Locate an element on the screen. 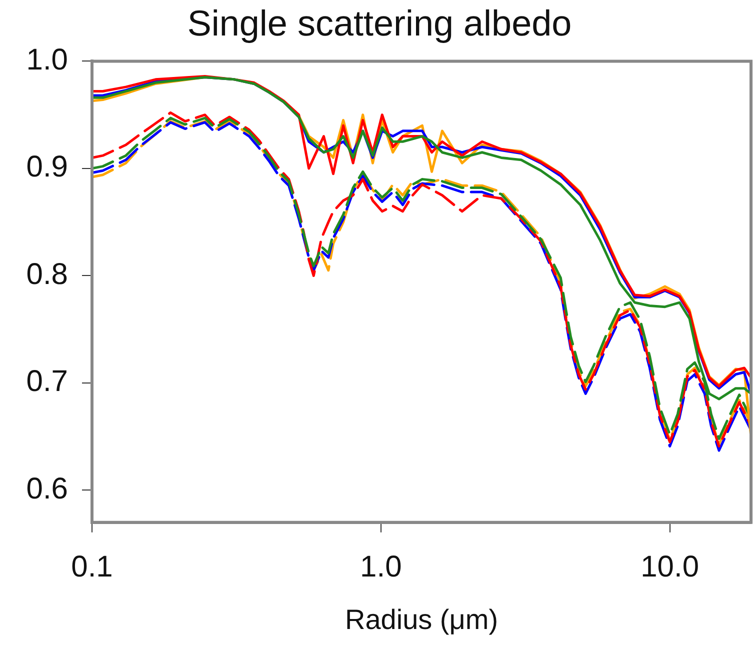 This screenshot has height=648, width=753. x-axis-title: Radius (μm) is located at coordinates (421, 619).